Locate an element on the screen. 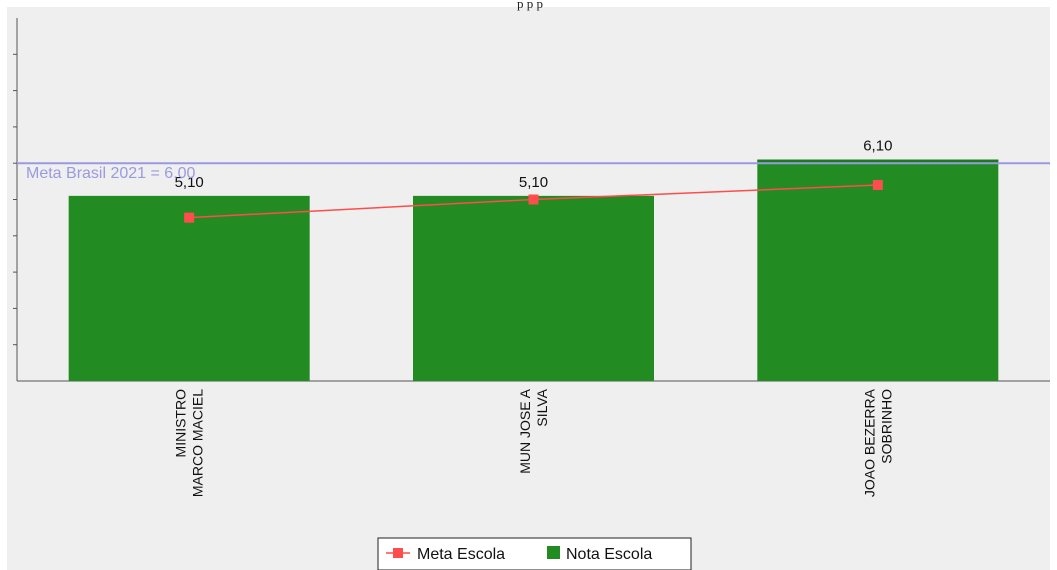 This screenshot has width=1057, height=570. x-tick-label-line: SOBRINHO is located at coordinates (886, 426).